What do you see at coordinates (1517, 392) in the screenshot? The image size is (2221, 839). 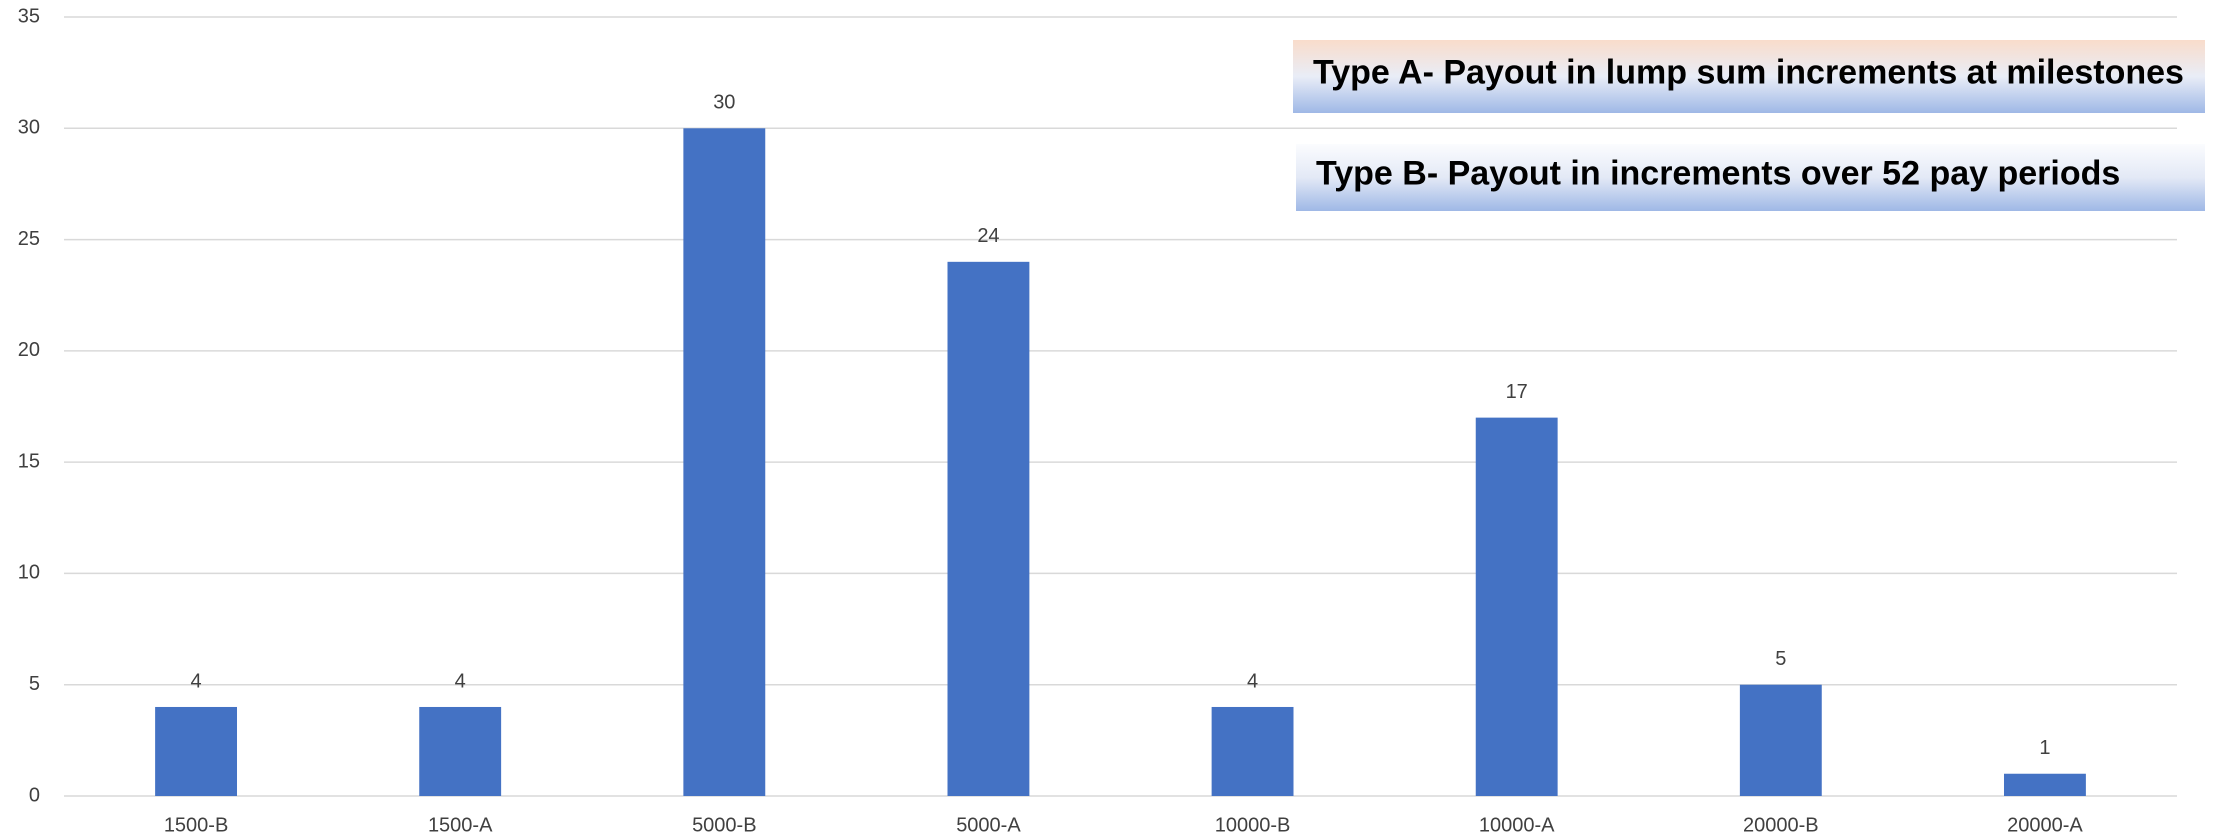 I see `data-label: 17` at bounding box center [1517, 392].